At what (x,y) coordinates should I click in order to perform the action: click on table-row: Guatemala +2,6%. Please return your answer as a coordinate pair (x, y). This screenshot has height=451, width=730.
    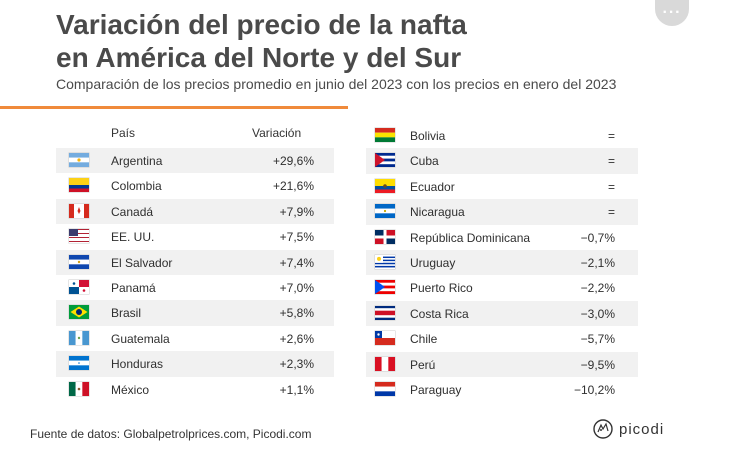
    Looking at the image, I should click on (195, 338).